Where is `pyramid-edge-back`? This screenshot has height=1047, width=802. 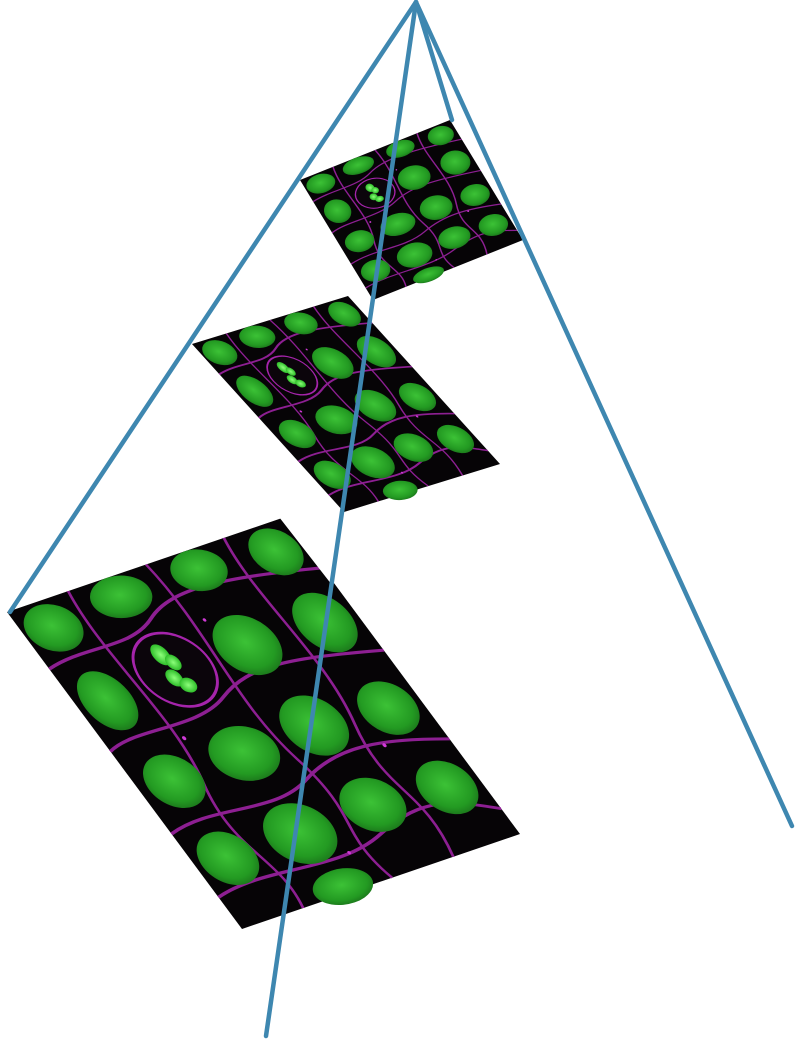
pyramid-edge-back is located at coordinates (434, 61).